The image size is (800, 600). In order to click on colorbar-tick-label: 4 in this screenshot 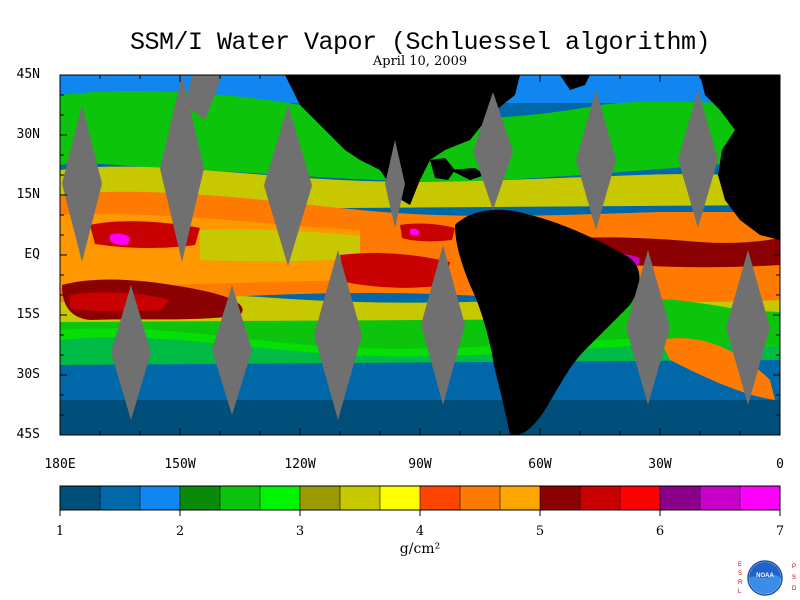, I will do `click(420, 531)`.